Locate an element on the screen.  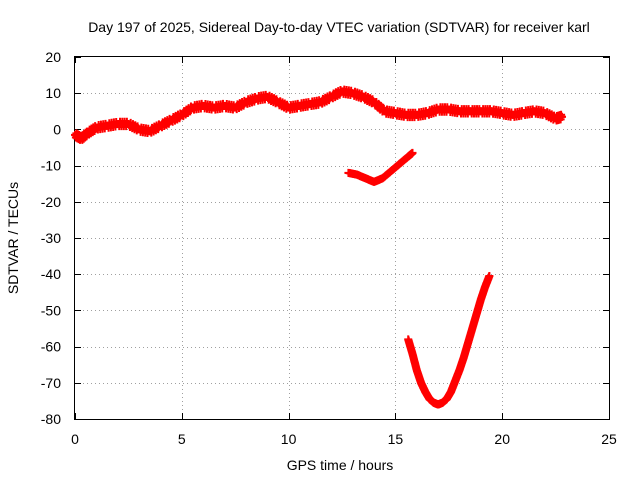
y-tick-label: -80 is located at coordinates (51, 419).